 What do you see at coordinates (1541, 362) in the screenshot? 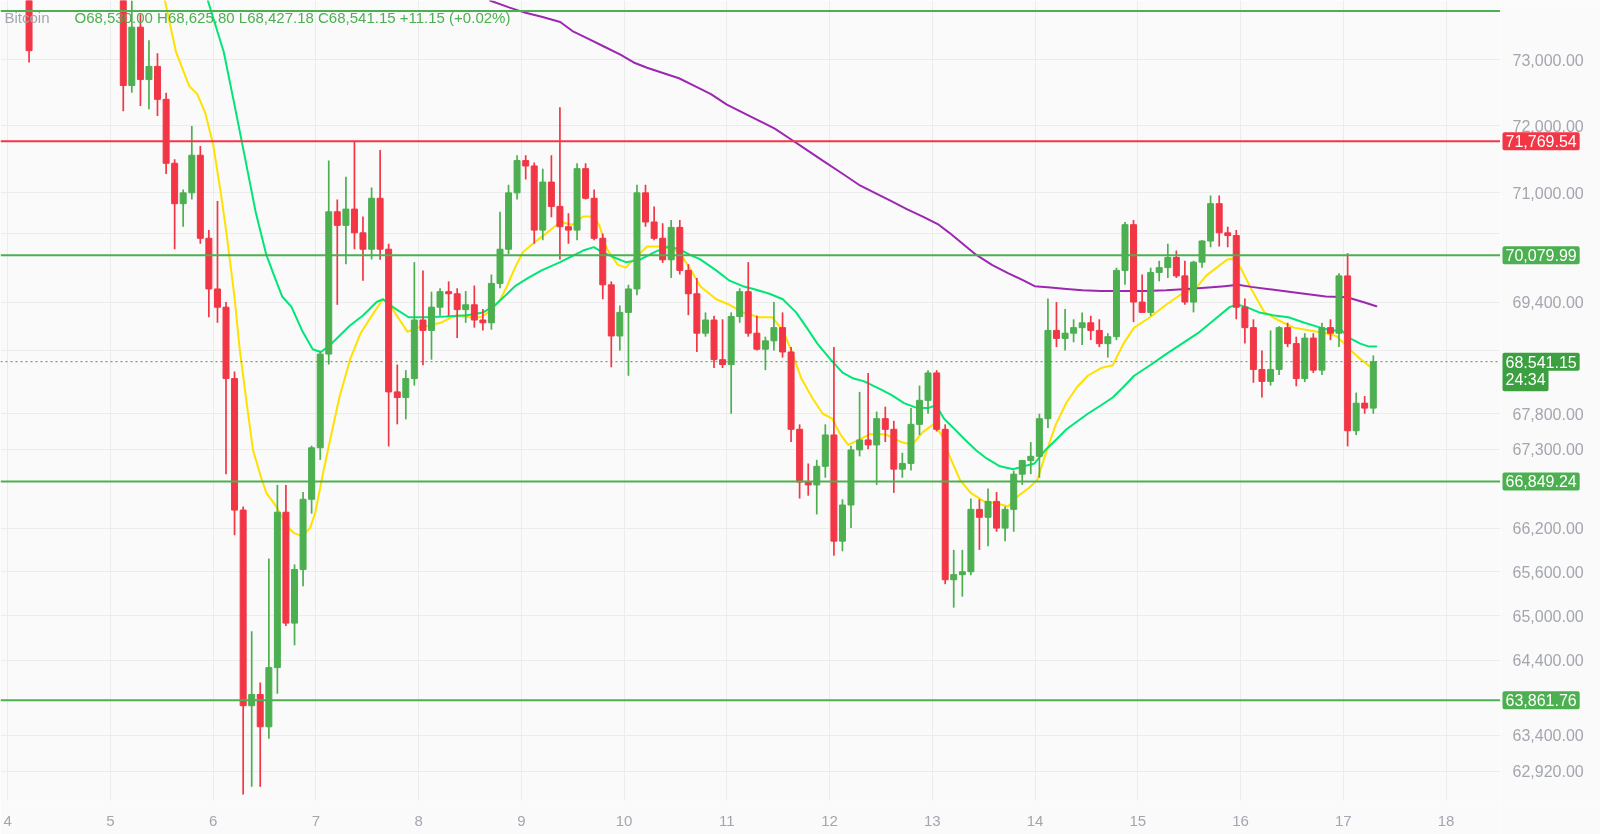
I see `ref-line-label: 68,541.15` at bounding box center [1541, 362].